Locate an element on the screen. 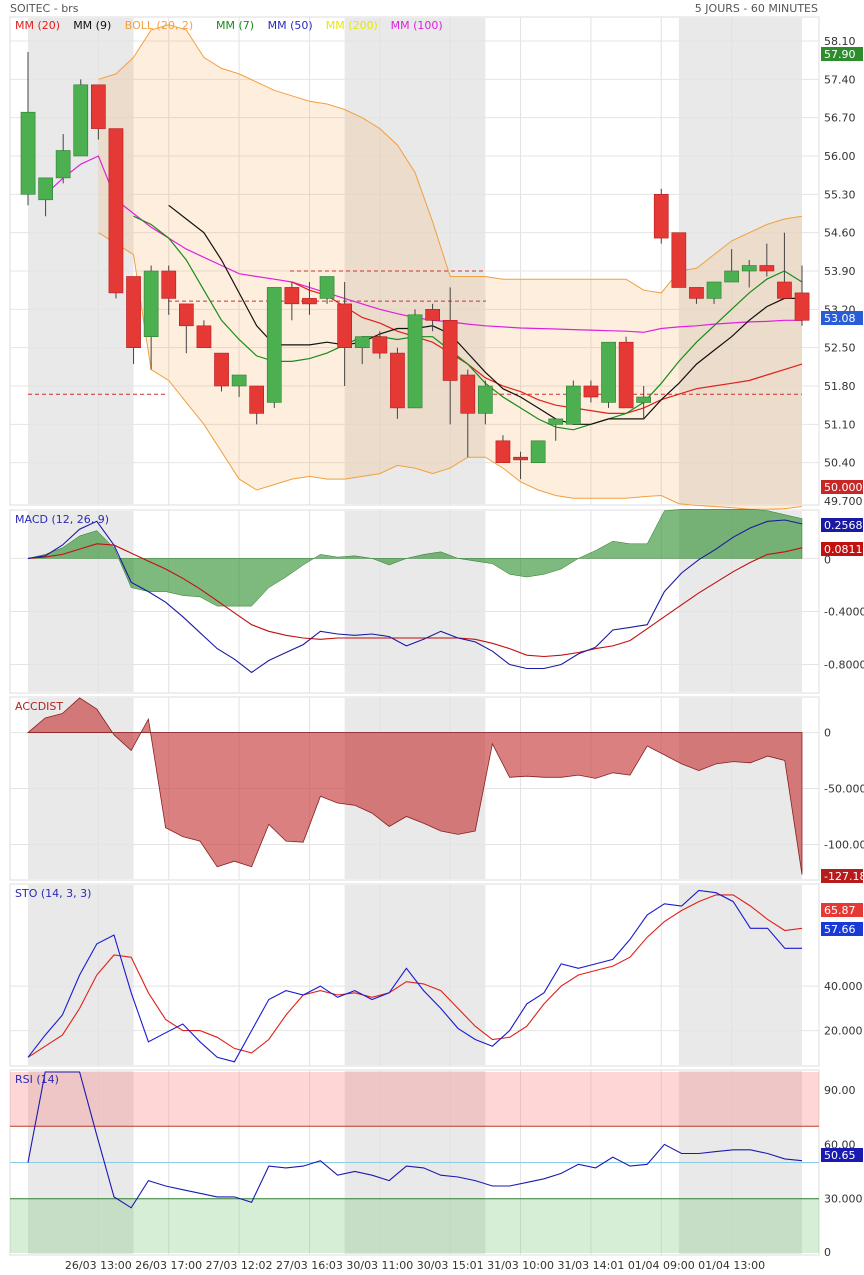 Image resolution: width=864 pixels, height=1275 pixels. price-tick-label: 51.80 is located at coordinates (840, 386).